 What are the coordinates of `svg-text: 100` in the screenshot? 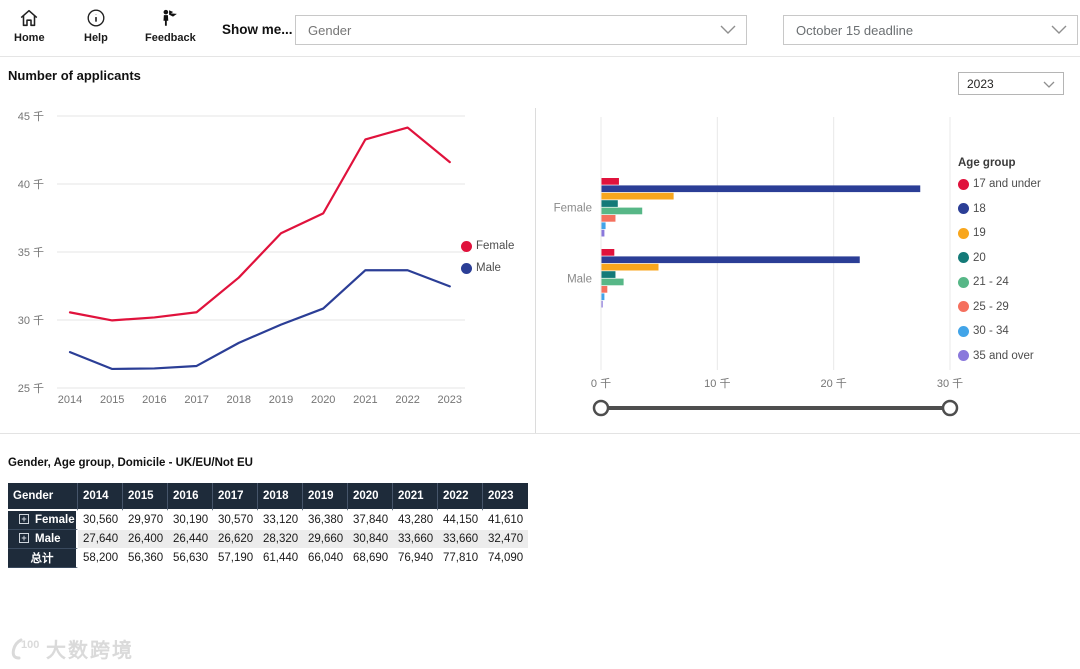 It's located at (30, 645).